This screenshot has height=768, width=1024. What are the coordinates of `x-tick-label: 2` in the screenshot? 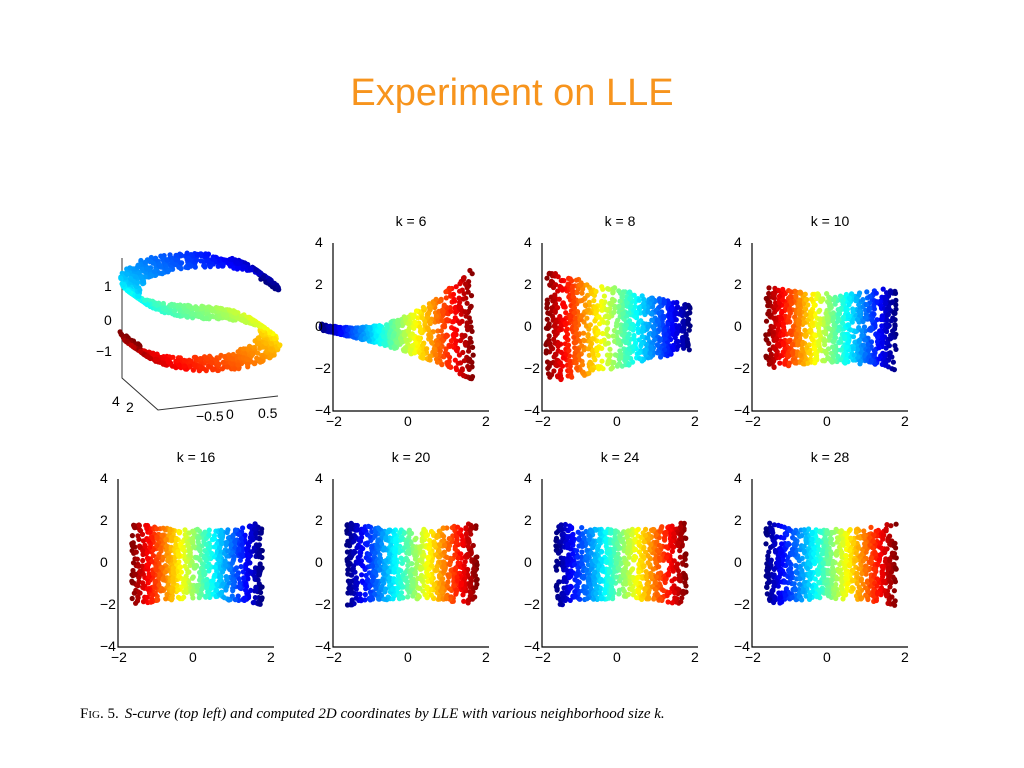 It's located at (486, 421).